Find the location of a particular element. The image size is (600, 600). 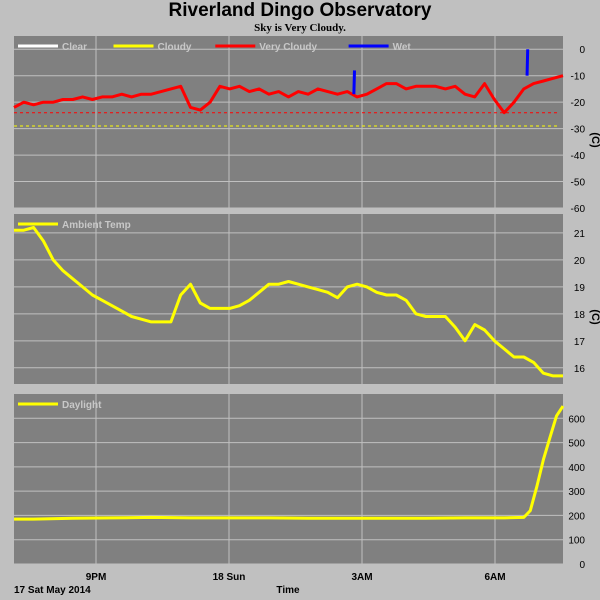

y-tick-label: 17 is located at coordinates (580, 342).